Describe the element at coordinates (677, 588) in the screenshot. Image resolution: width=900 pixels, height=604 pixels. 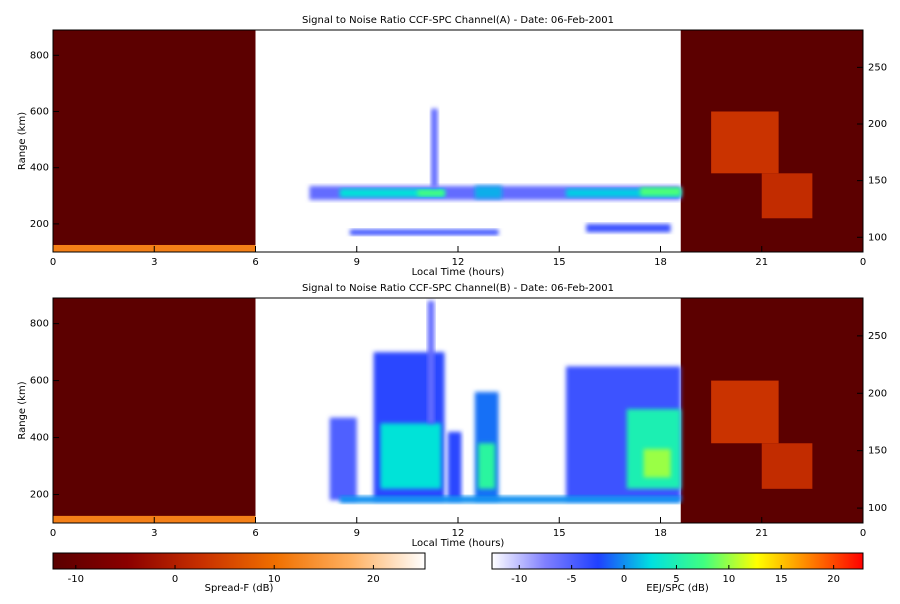
I see `colorbar-label: EEJ/SPC (dB)` at that location.